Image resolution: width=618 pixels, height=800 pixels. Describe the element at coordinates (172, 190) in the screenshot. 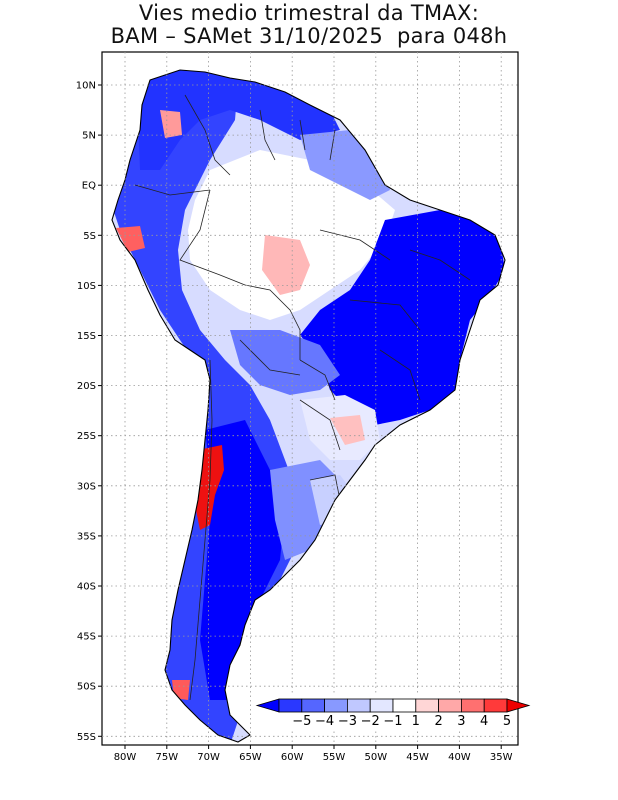

I see `border-colombia-peru` at that location.